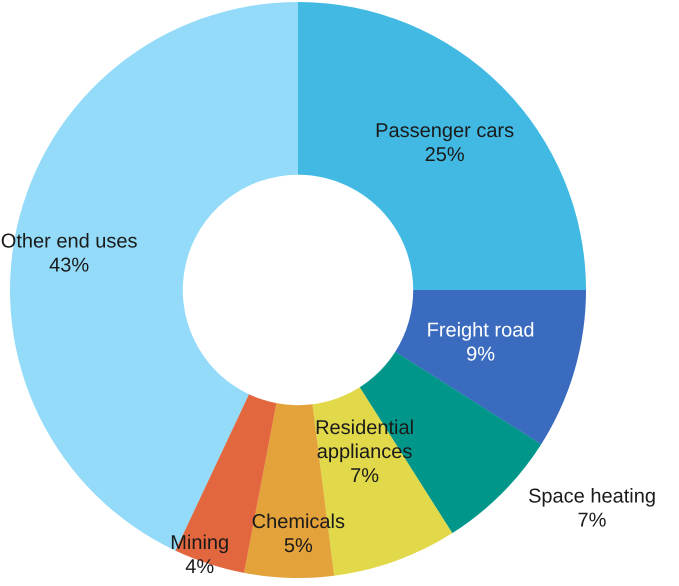 The height and width of the screenshot is (586, 679). What do you see at coordinates (298, 546) in the screenshot?
I see `data-label: 5%` at bounding box center [298, 546].